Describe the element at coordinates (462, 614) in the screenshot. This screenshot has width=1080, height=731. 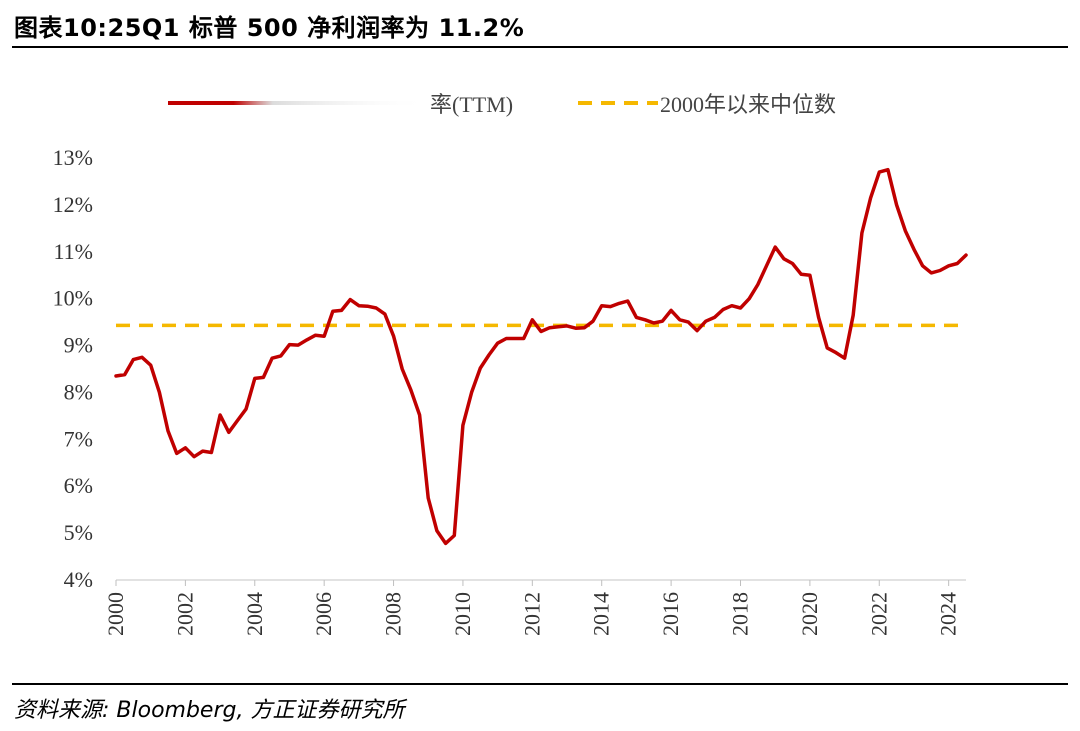
I see `x-tick-label: 2010` at that location.